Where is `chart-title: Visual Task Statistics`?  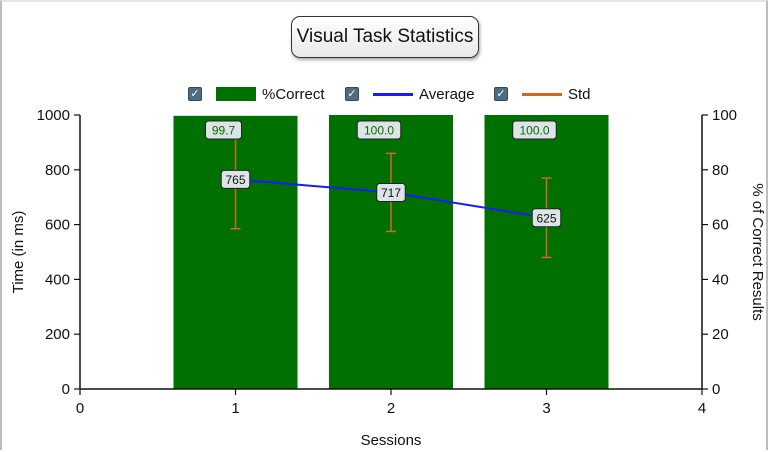
chart-title: Visual Task Statistics is located at coordinates (385, 37).